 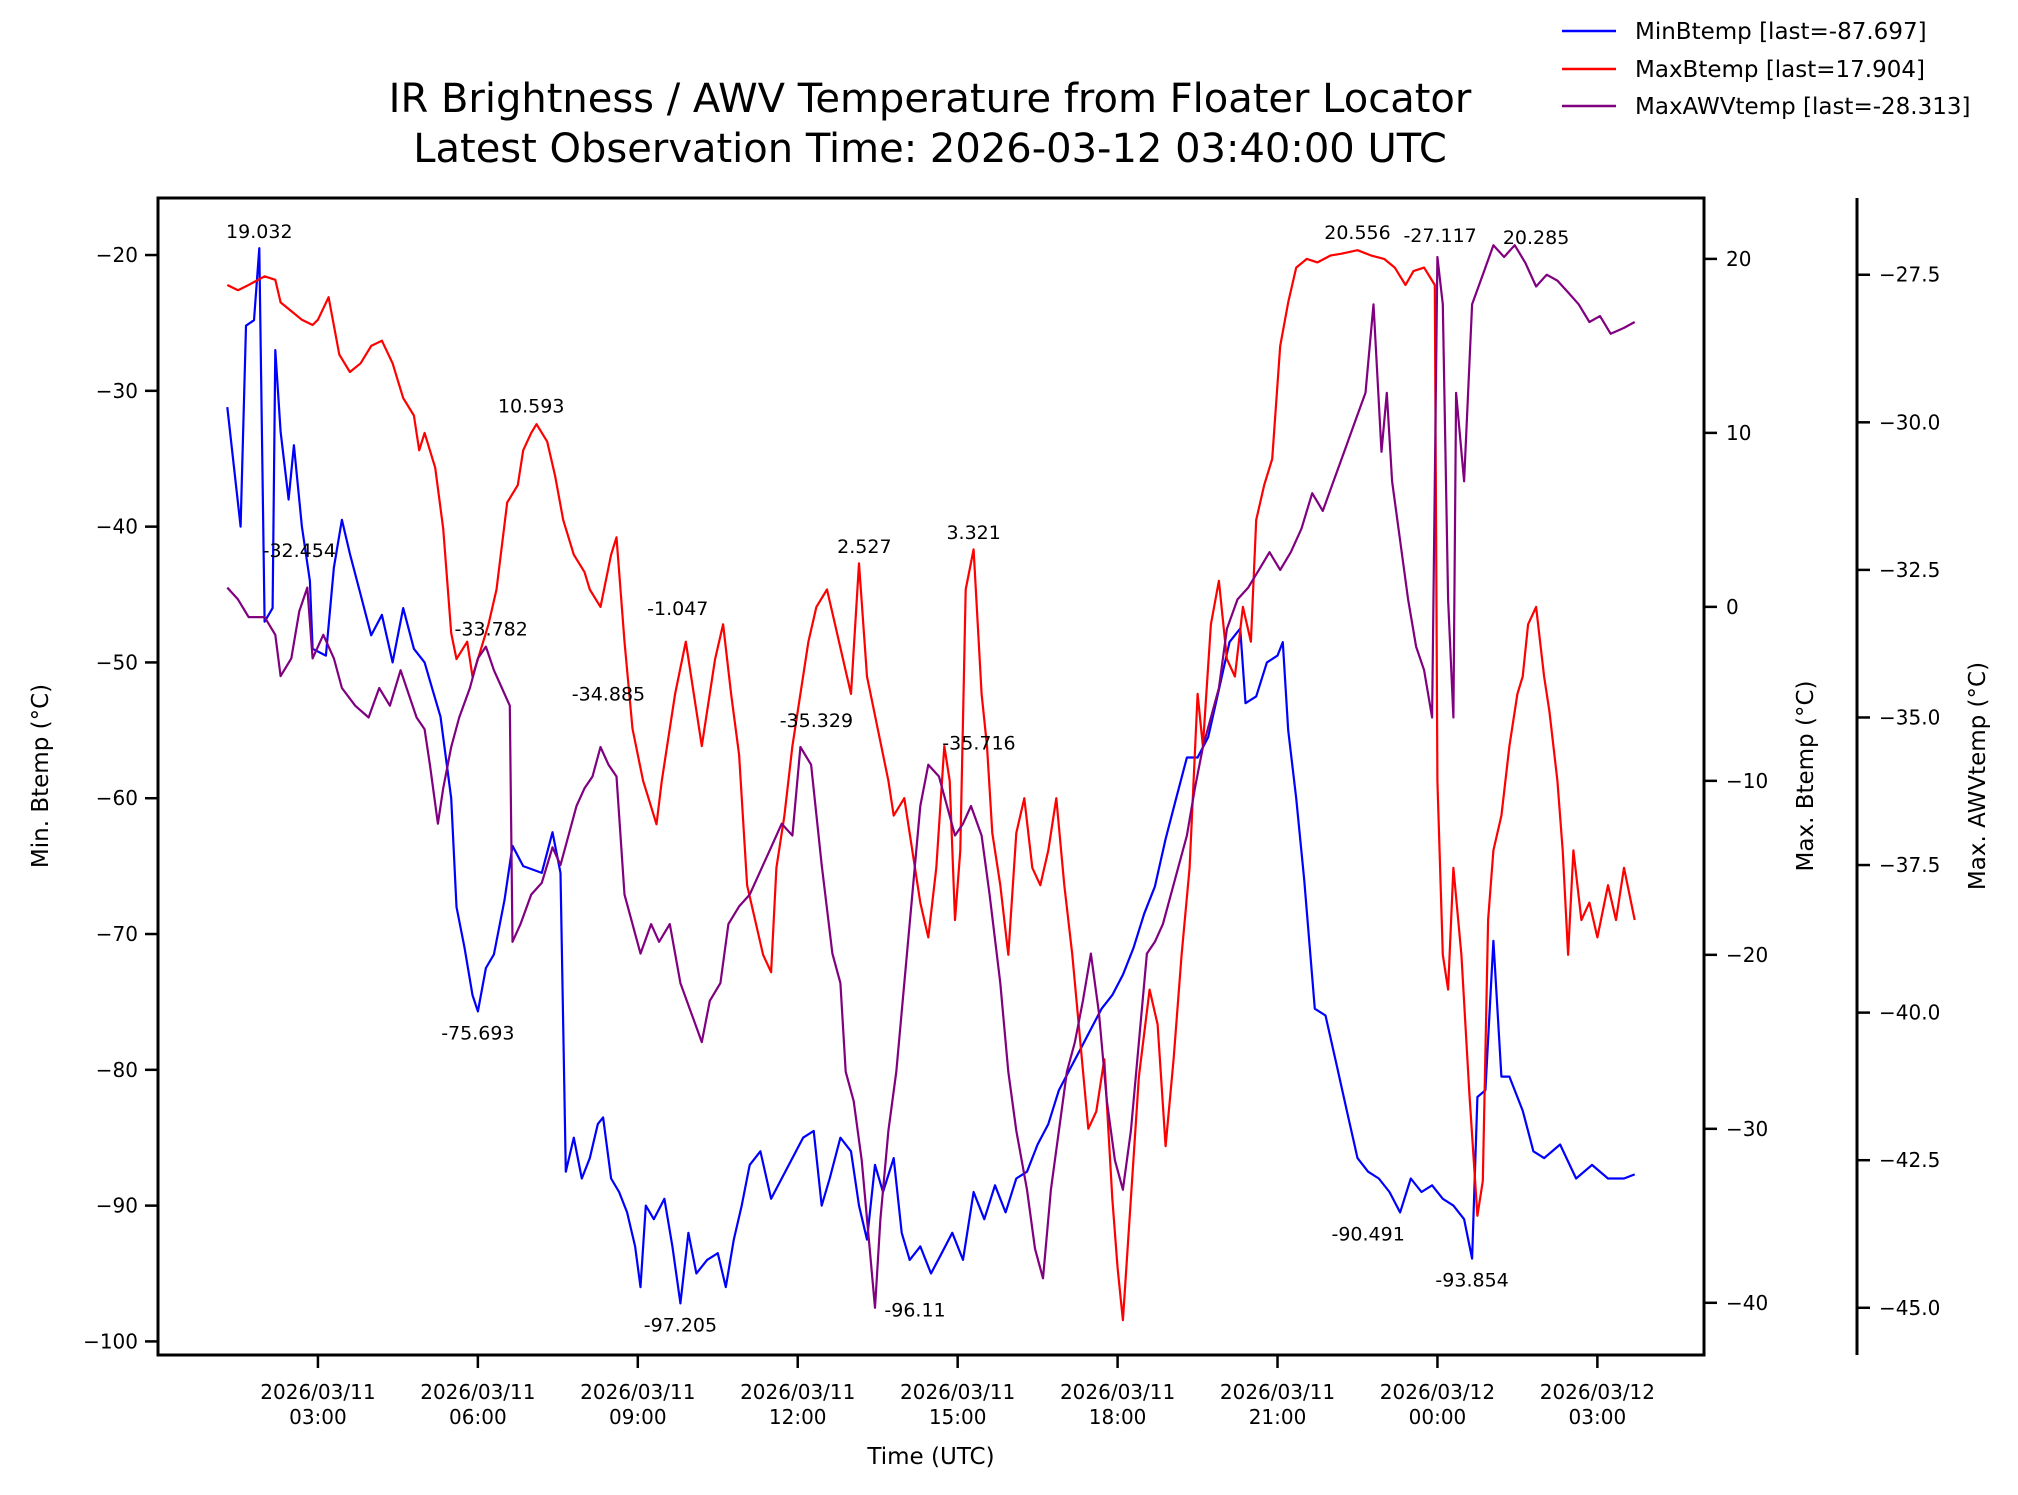 I want to click on x-tick-label-time: 21:00, so click(x=1278, y=1417).